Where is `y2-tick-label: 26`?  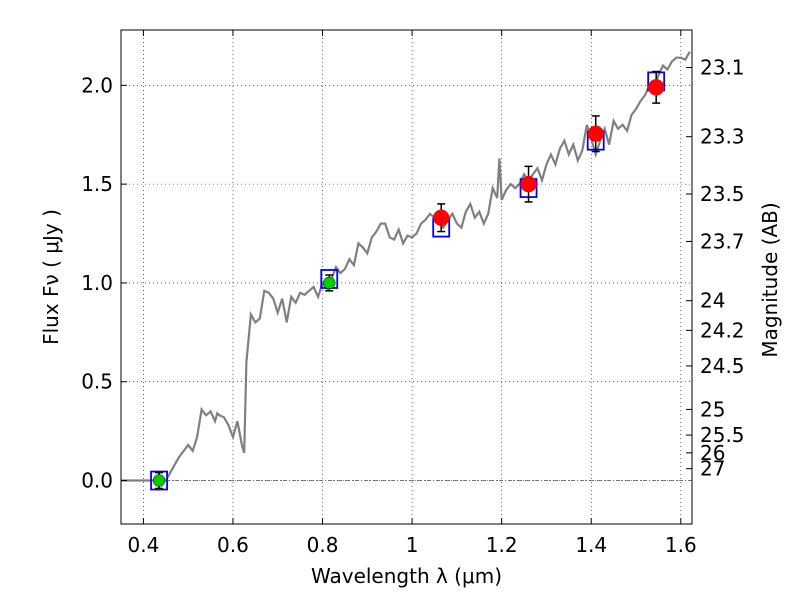 y2-tick-label: 26 is located at coordinates (712, 453).